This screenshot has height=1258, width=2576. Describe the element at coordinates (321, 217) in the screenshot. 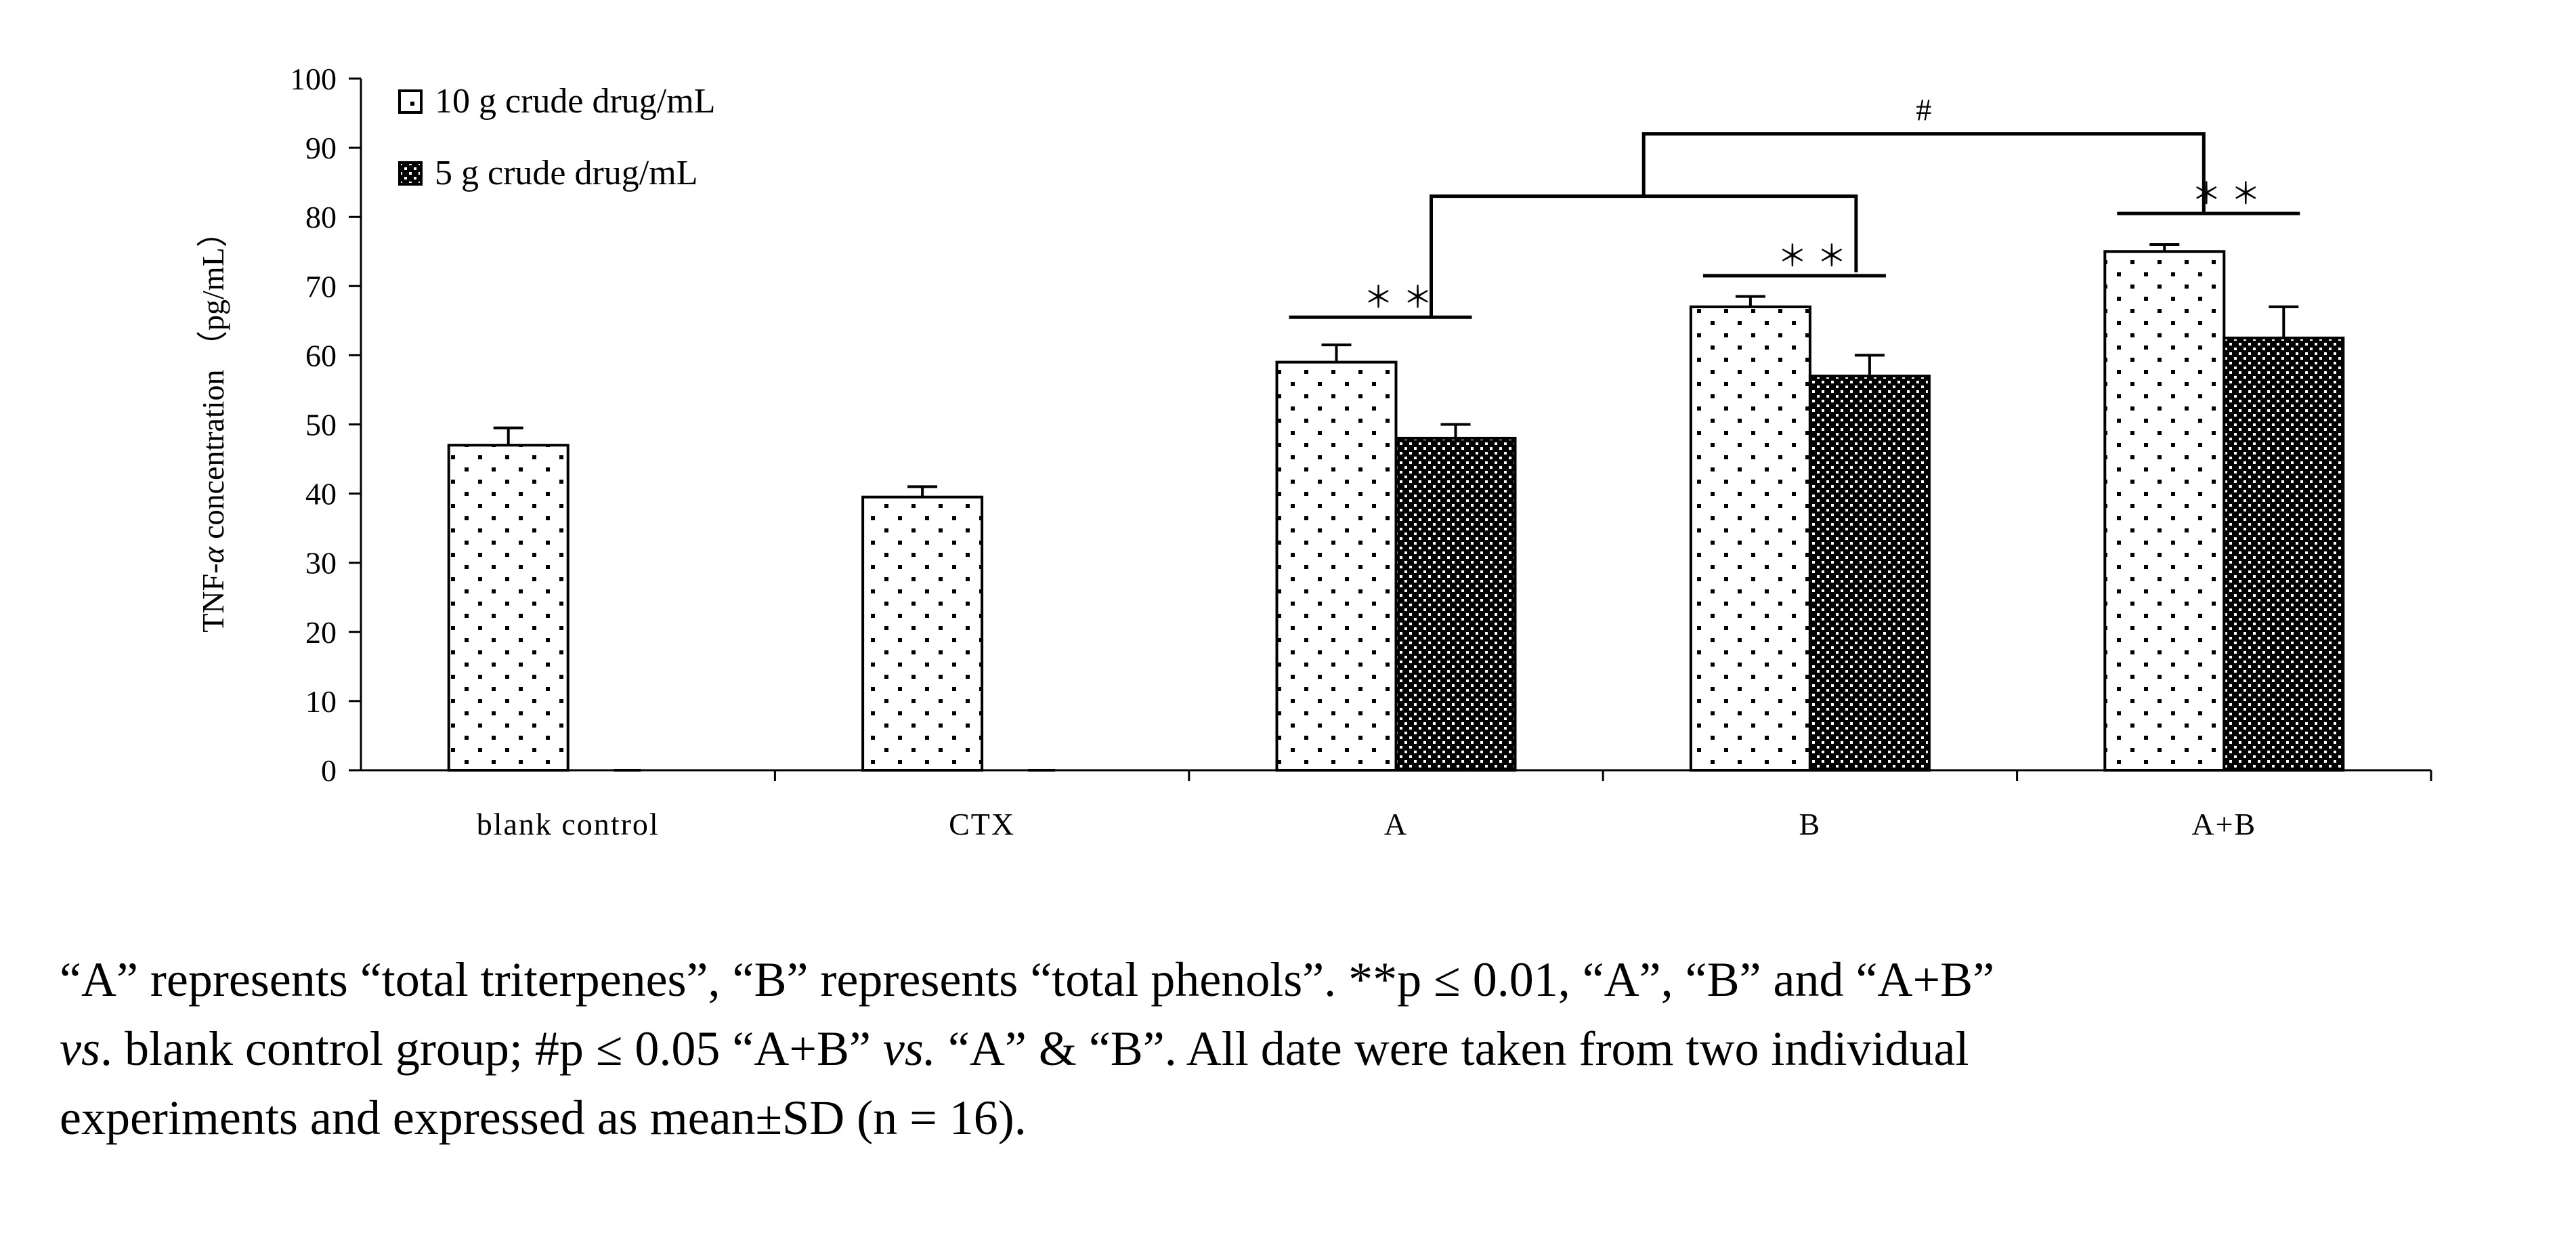

I see `y-tick-label: 80` at that location.